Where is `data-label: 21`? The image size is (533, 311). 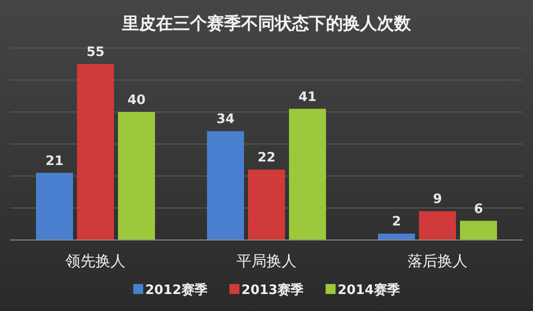 data-label: 21 is located at coordinates (54, 161).